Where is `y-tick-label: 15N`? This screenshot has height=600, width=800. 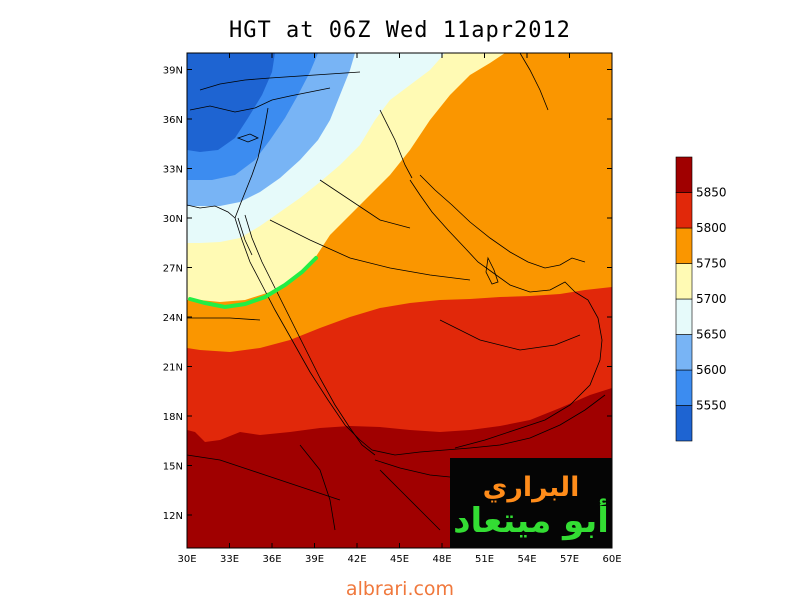 y-tick-label: 15N is located at coordinates (173, 467).